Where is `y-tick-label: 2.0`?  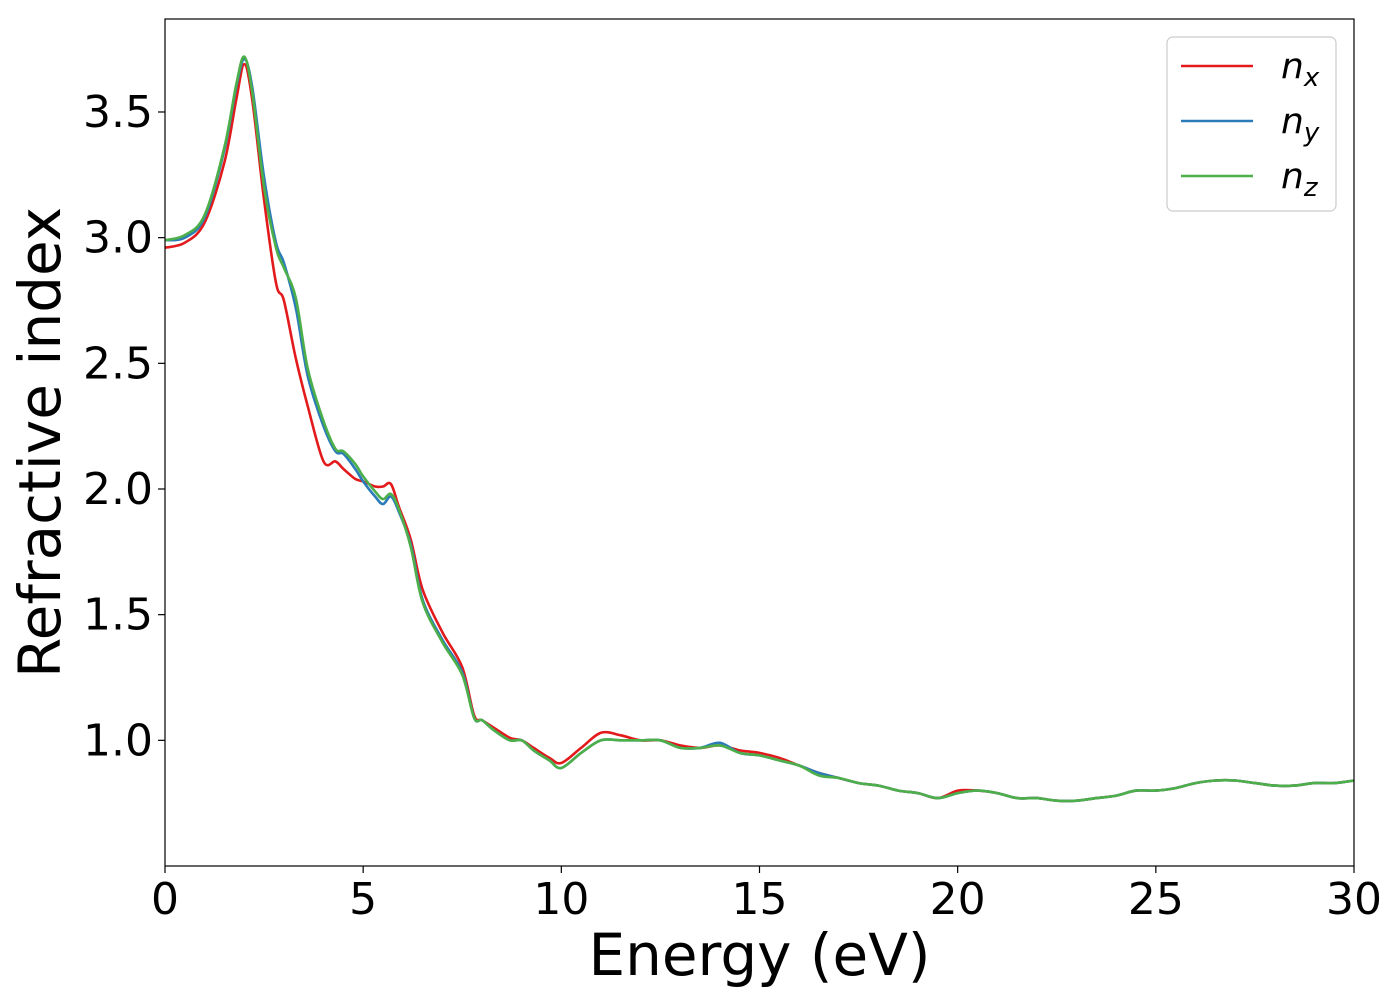 y-tick-label: 2.0 is located at coordinates (118, 489).